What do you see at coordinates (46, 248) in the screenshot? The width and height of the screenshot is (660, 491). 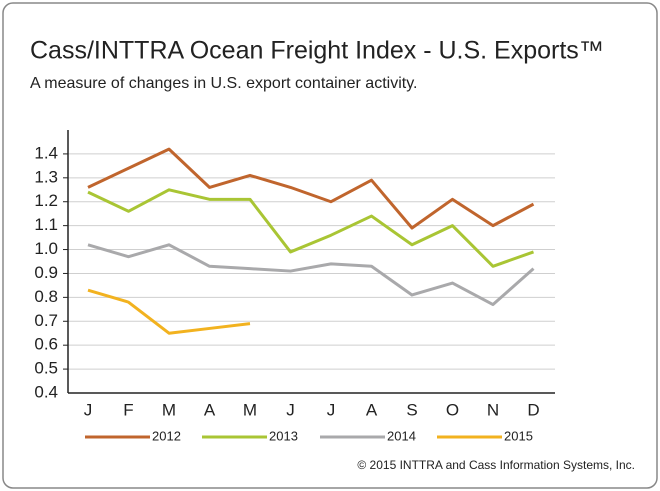 I see `y-tick-label: 1.0` at bounding box center [46, 248].